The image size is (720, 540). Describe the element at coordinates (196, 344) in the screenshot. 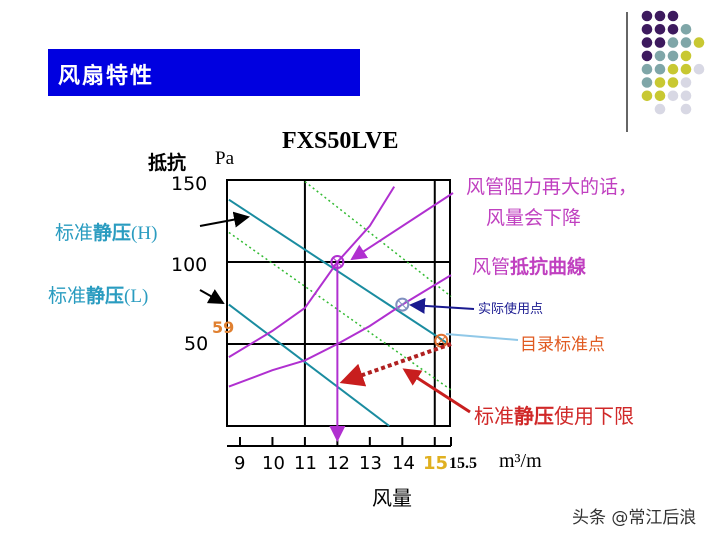

I see `y-tick-50: 50` at that location.